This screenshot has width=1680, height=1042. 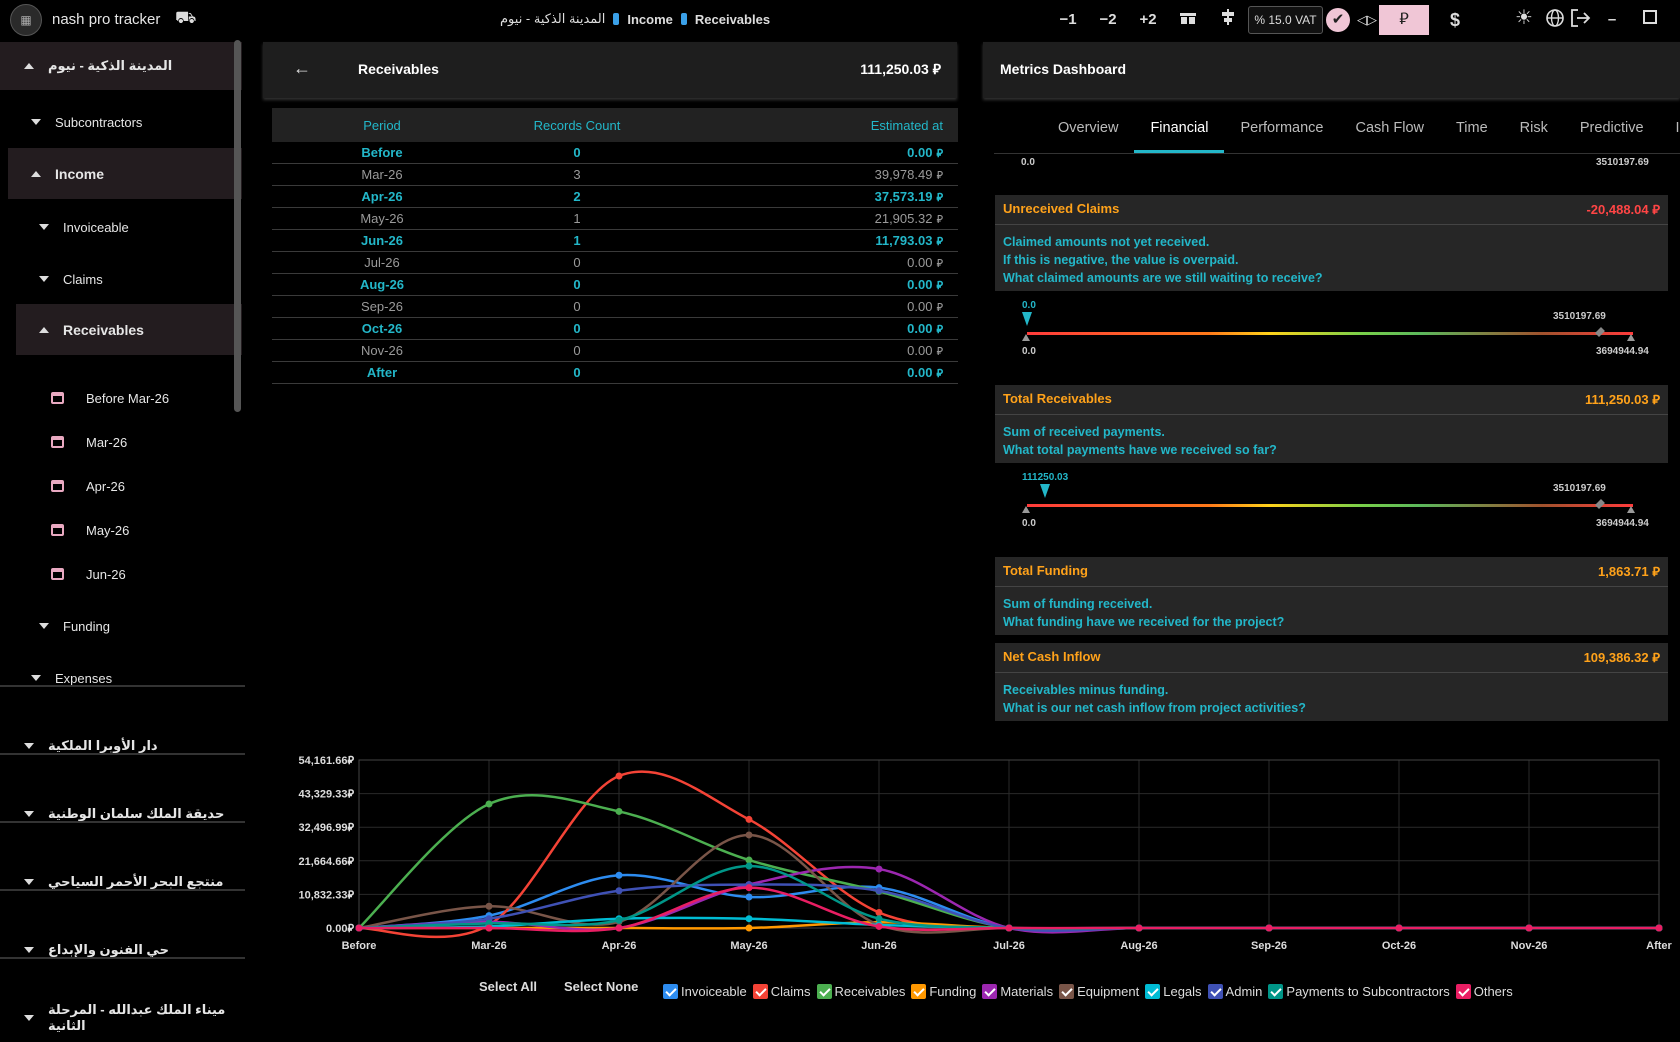 I want to click on tab-predictive: Predictive, so click(x=1611, y=128).